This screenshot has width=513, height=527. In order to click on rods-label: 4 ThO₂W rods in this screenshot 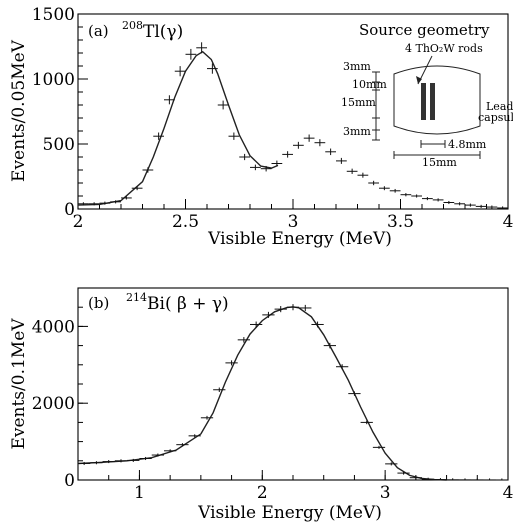, I will do `click(444, 48)`.